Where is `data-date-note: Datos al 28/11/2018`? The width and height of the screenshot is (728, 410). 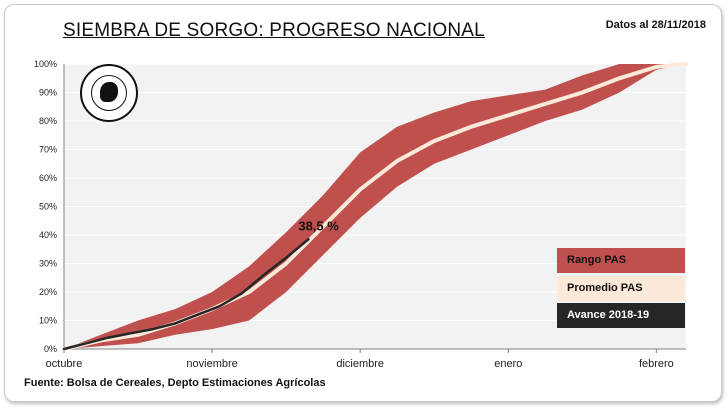 data-date-note: Datos al 28/11/2018 is located at coordinates (655, 25).